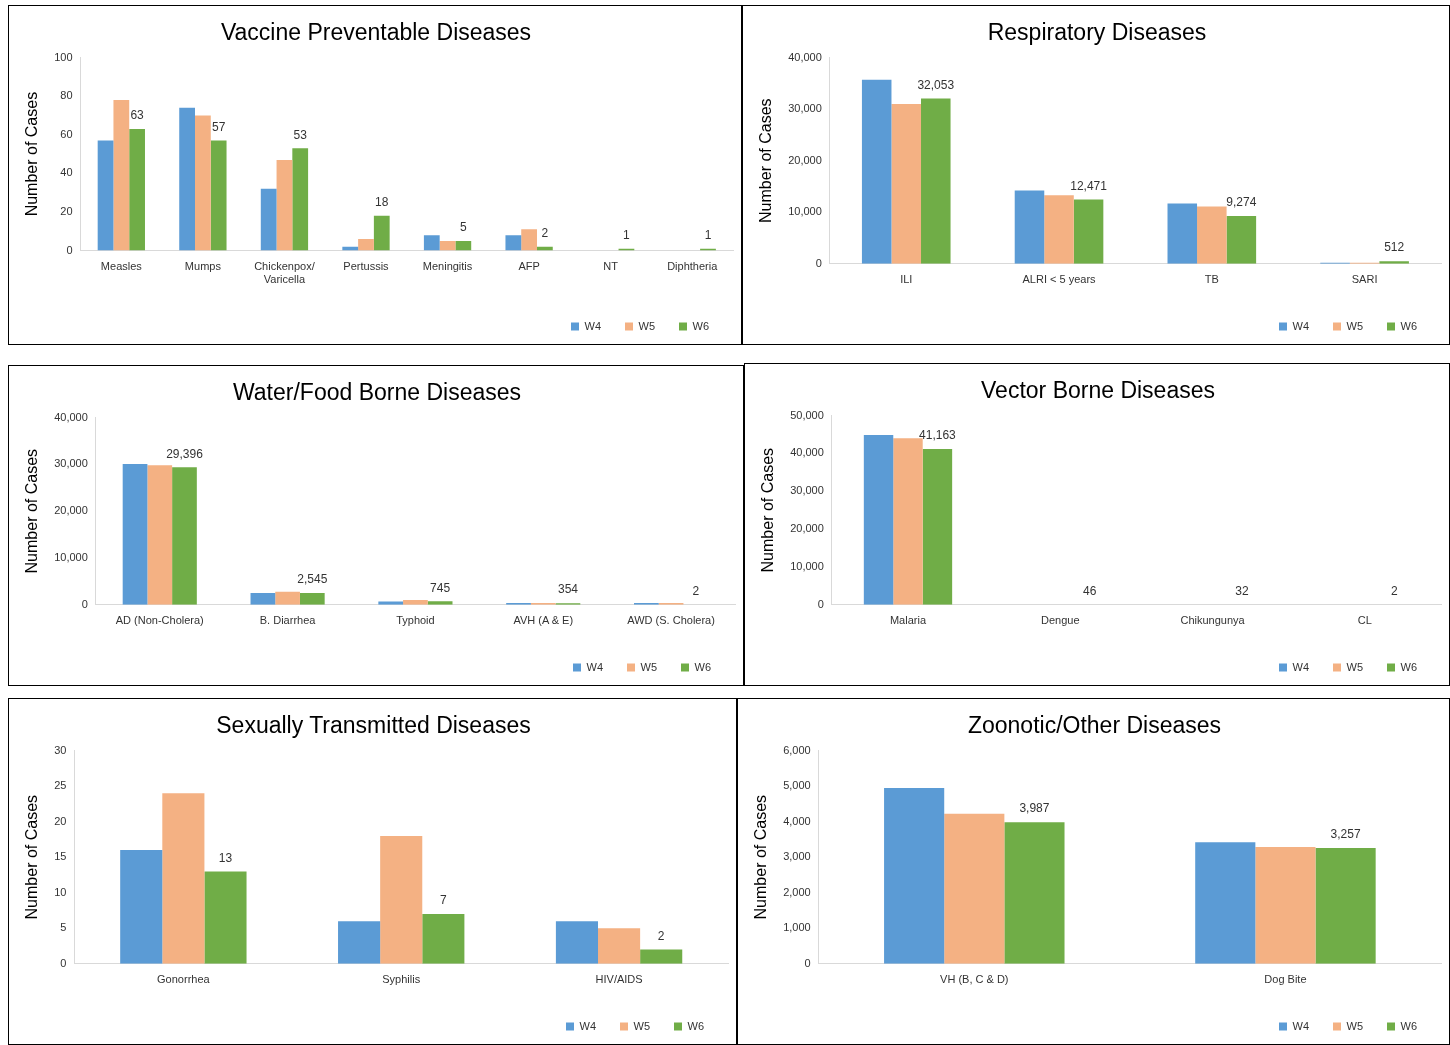 The image size is (1450, 1045). I want to click on y-tick-label: 5,000, so click(797, 785).